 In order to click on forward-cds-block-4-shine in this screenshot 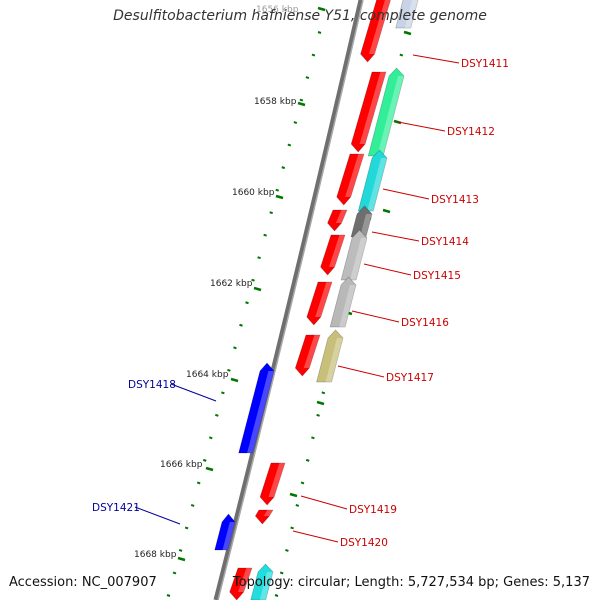, I will do `click(341, 216)`.